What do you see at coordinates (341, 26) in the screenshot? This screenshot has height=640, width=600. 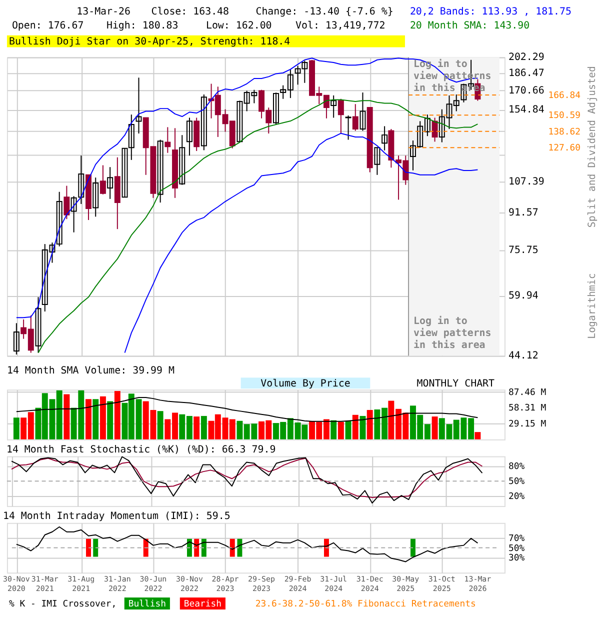 I see `text: Vol: 13,419,772` at bounding box center [341, 26].